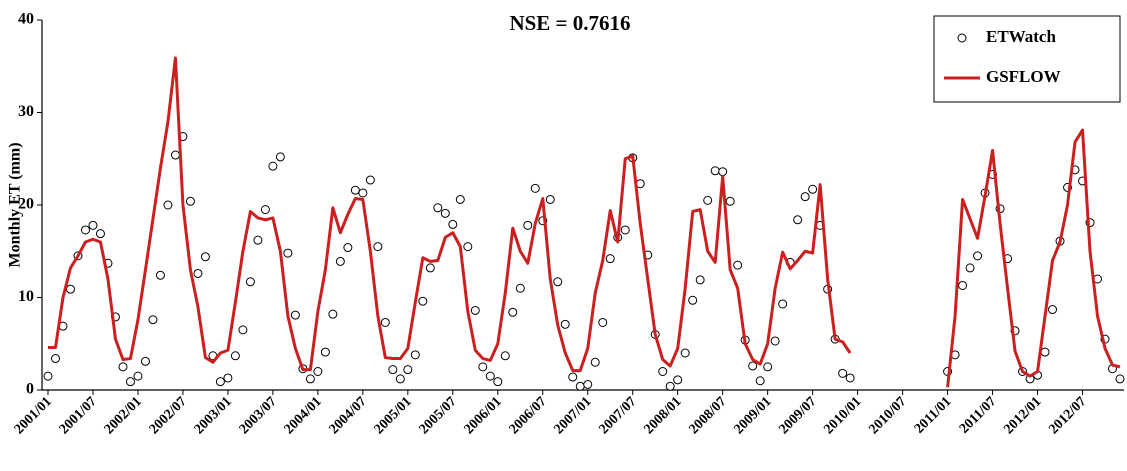  Describe the element at coordinates (842, 415) in the screenshot. I see `x-tick-label: 2010/01` at that location.